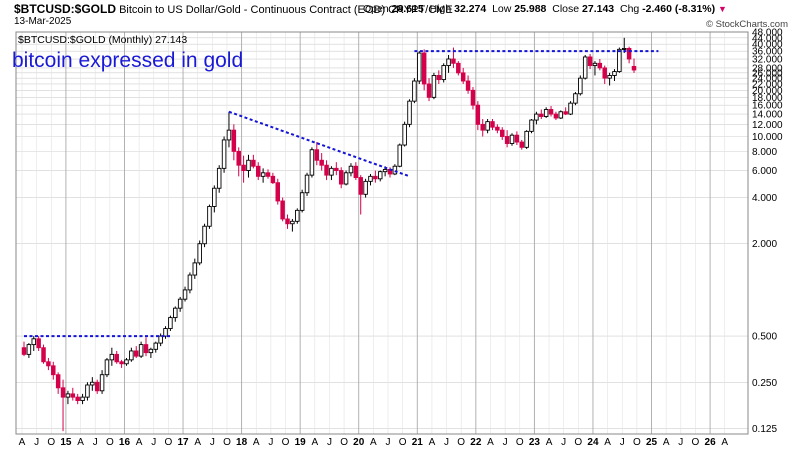 This screenshot has height=450, width=800. I want to click on y-tick-label: 2.000, so click(764, 244).